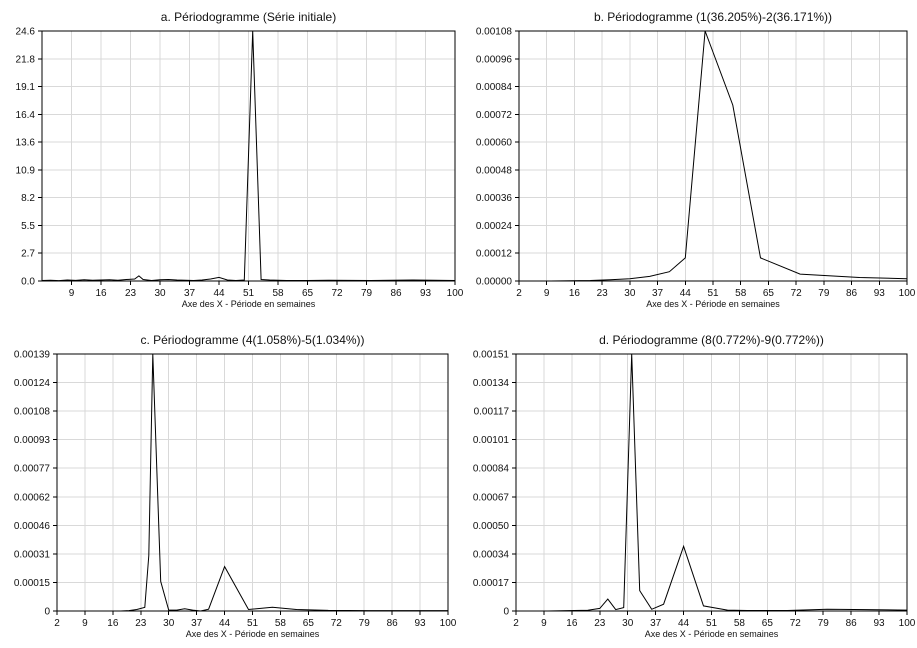 The width and height of the screenshot is (917, 648). Describe the element at coordinates (572, 623) in the screenshot. I see `chart-d-xtick-label: 16` at that location.